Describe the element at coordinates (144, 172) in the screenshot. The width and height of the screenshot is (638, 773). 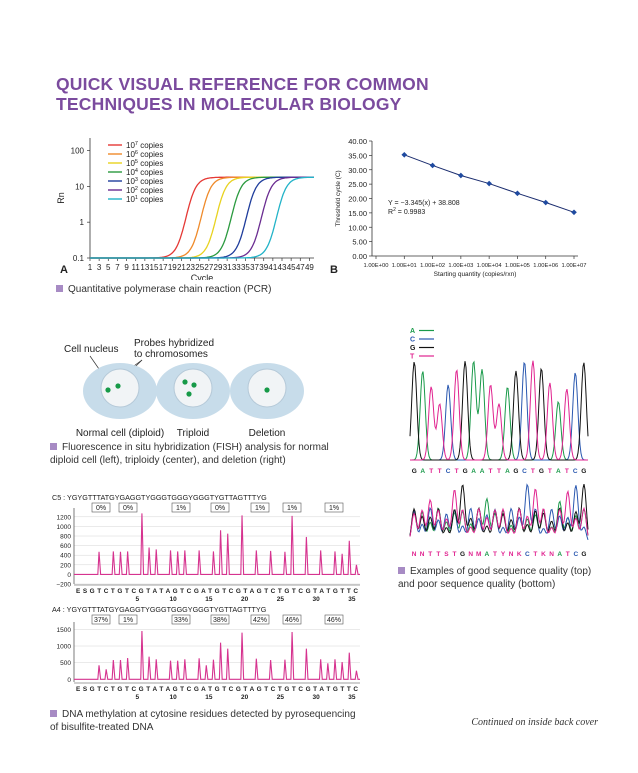
I see `legend-entry: 104 copies` at that location.